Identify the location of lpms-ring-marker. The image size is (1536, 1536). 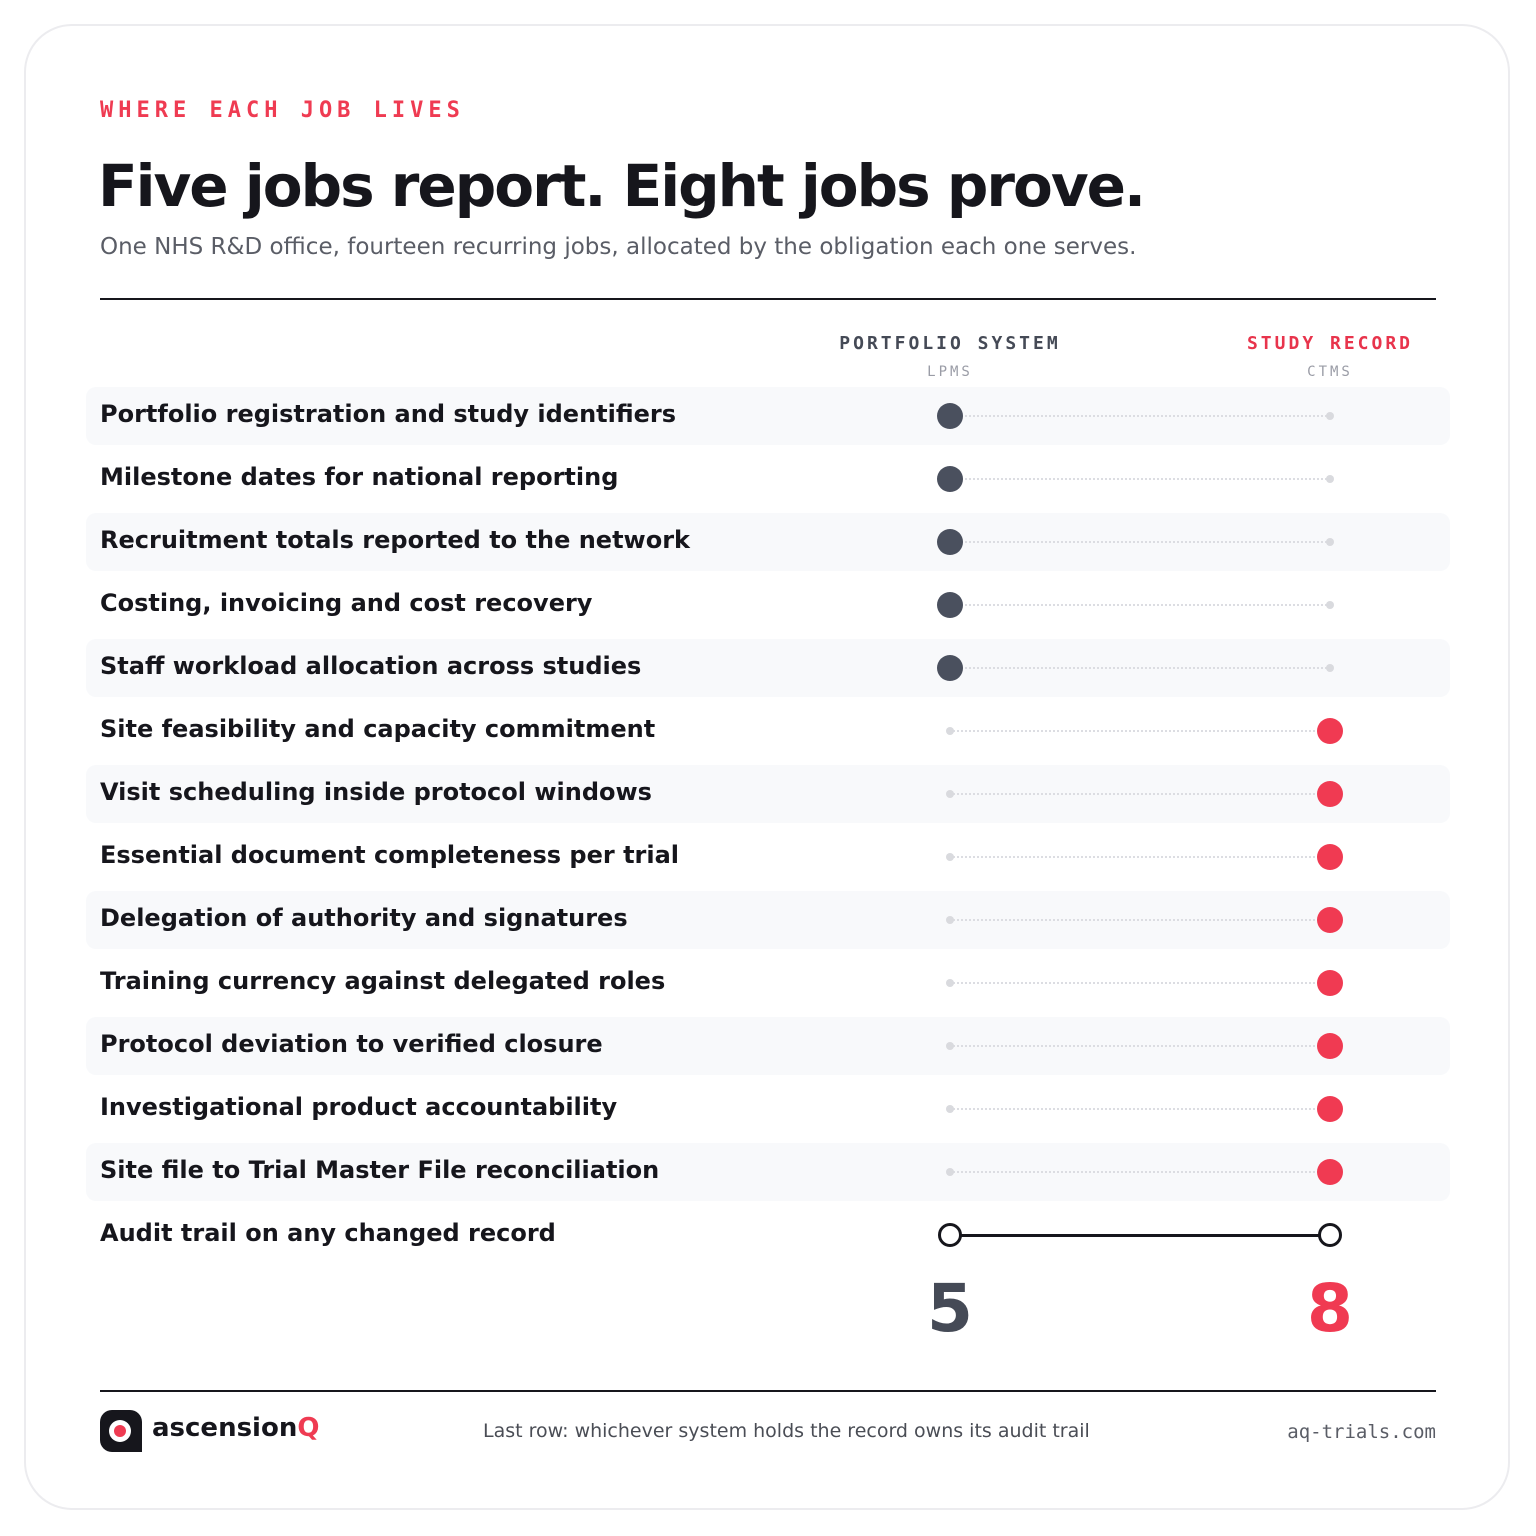
(950, 1235).